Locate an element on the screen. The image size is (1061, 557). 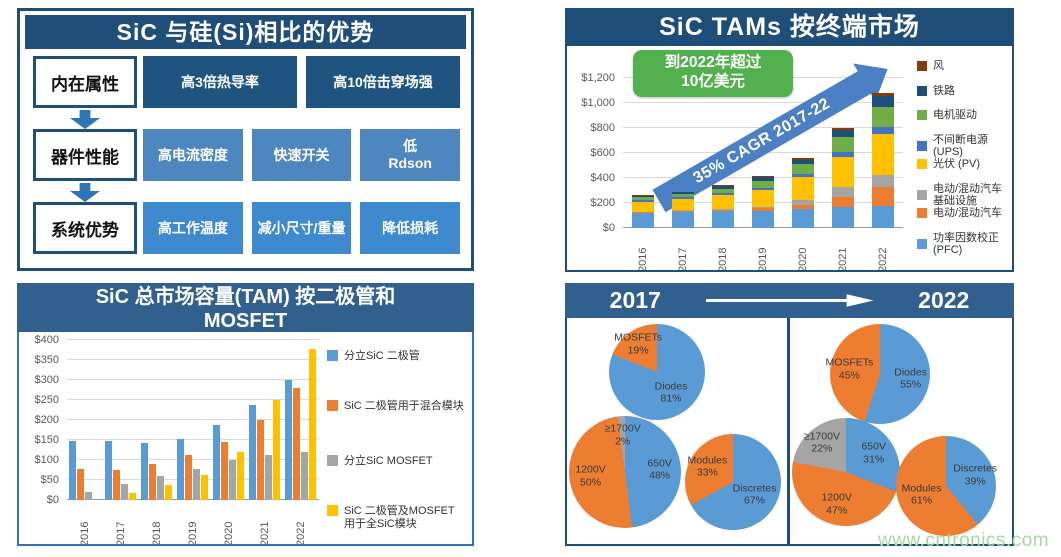
advantages-row: 系统优势 高工作温度 减小尺寸/重量 降低损耗 is located at coordinates (245, 228).